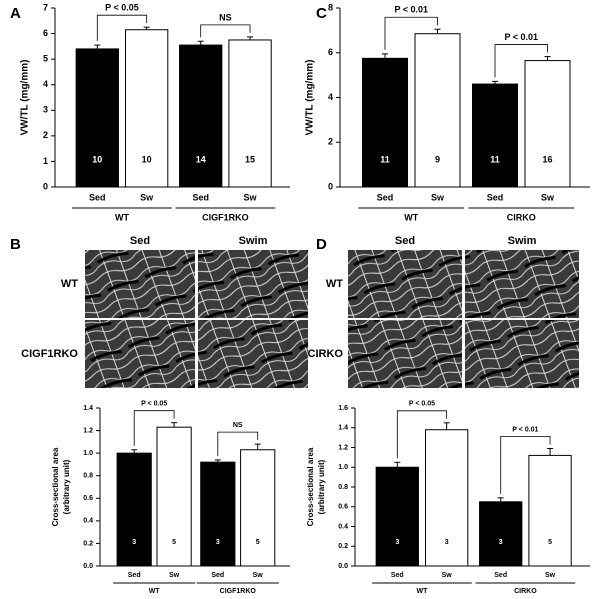  Describe the element at coordinates (250, 160) in the screenshot. I see `bar-label: 15` at that location.